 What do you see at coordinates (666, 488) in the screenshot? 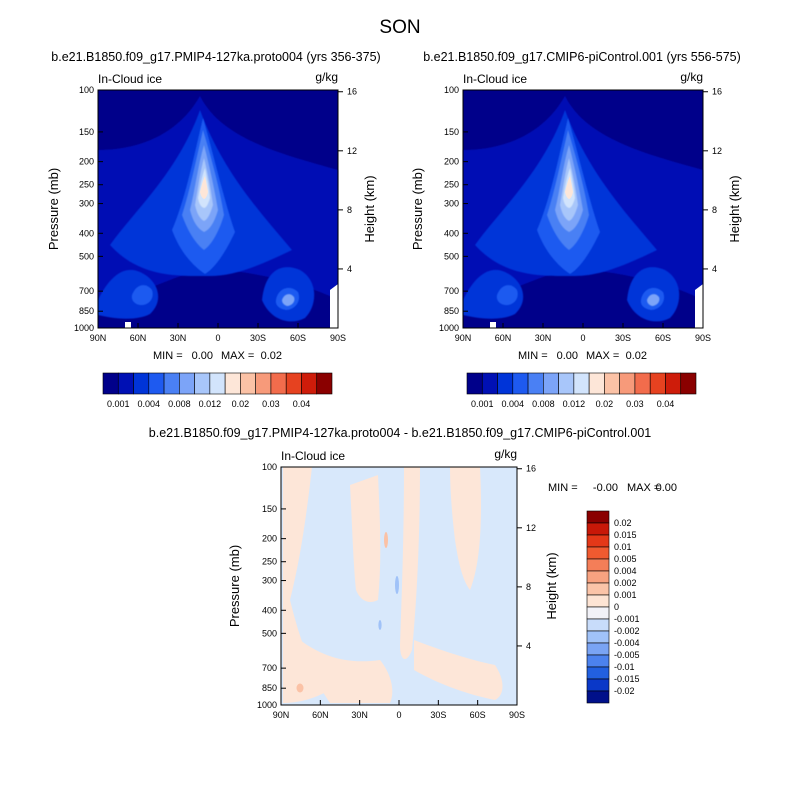
I see `max-value-diff: 0.00` at bounding box center [666, 488].